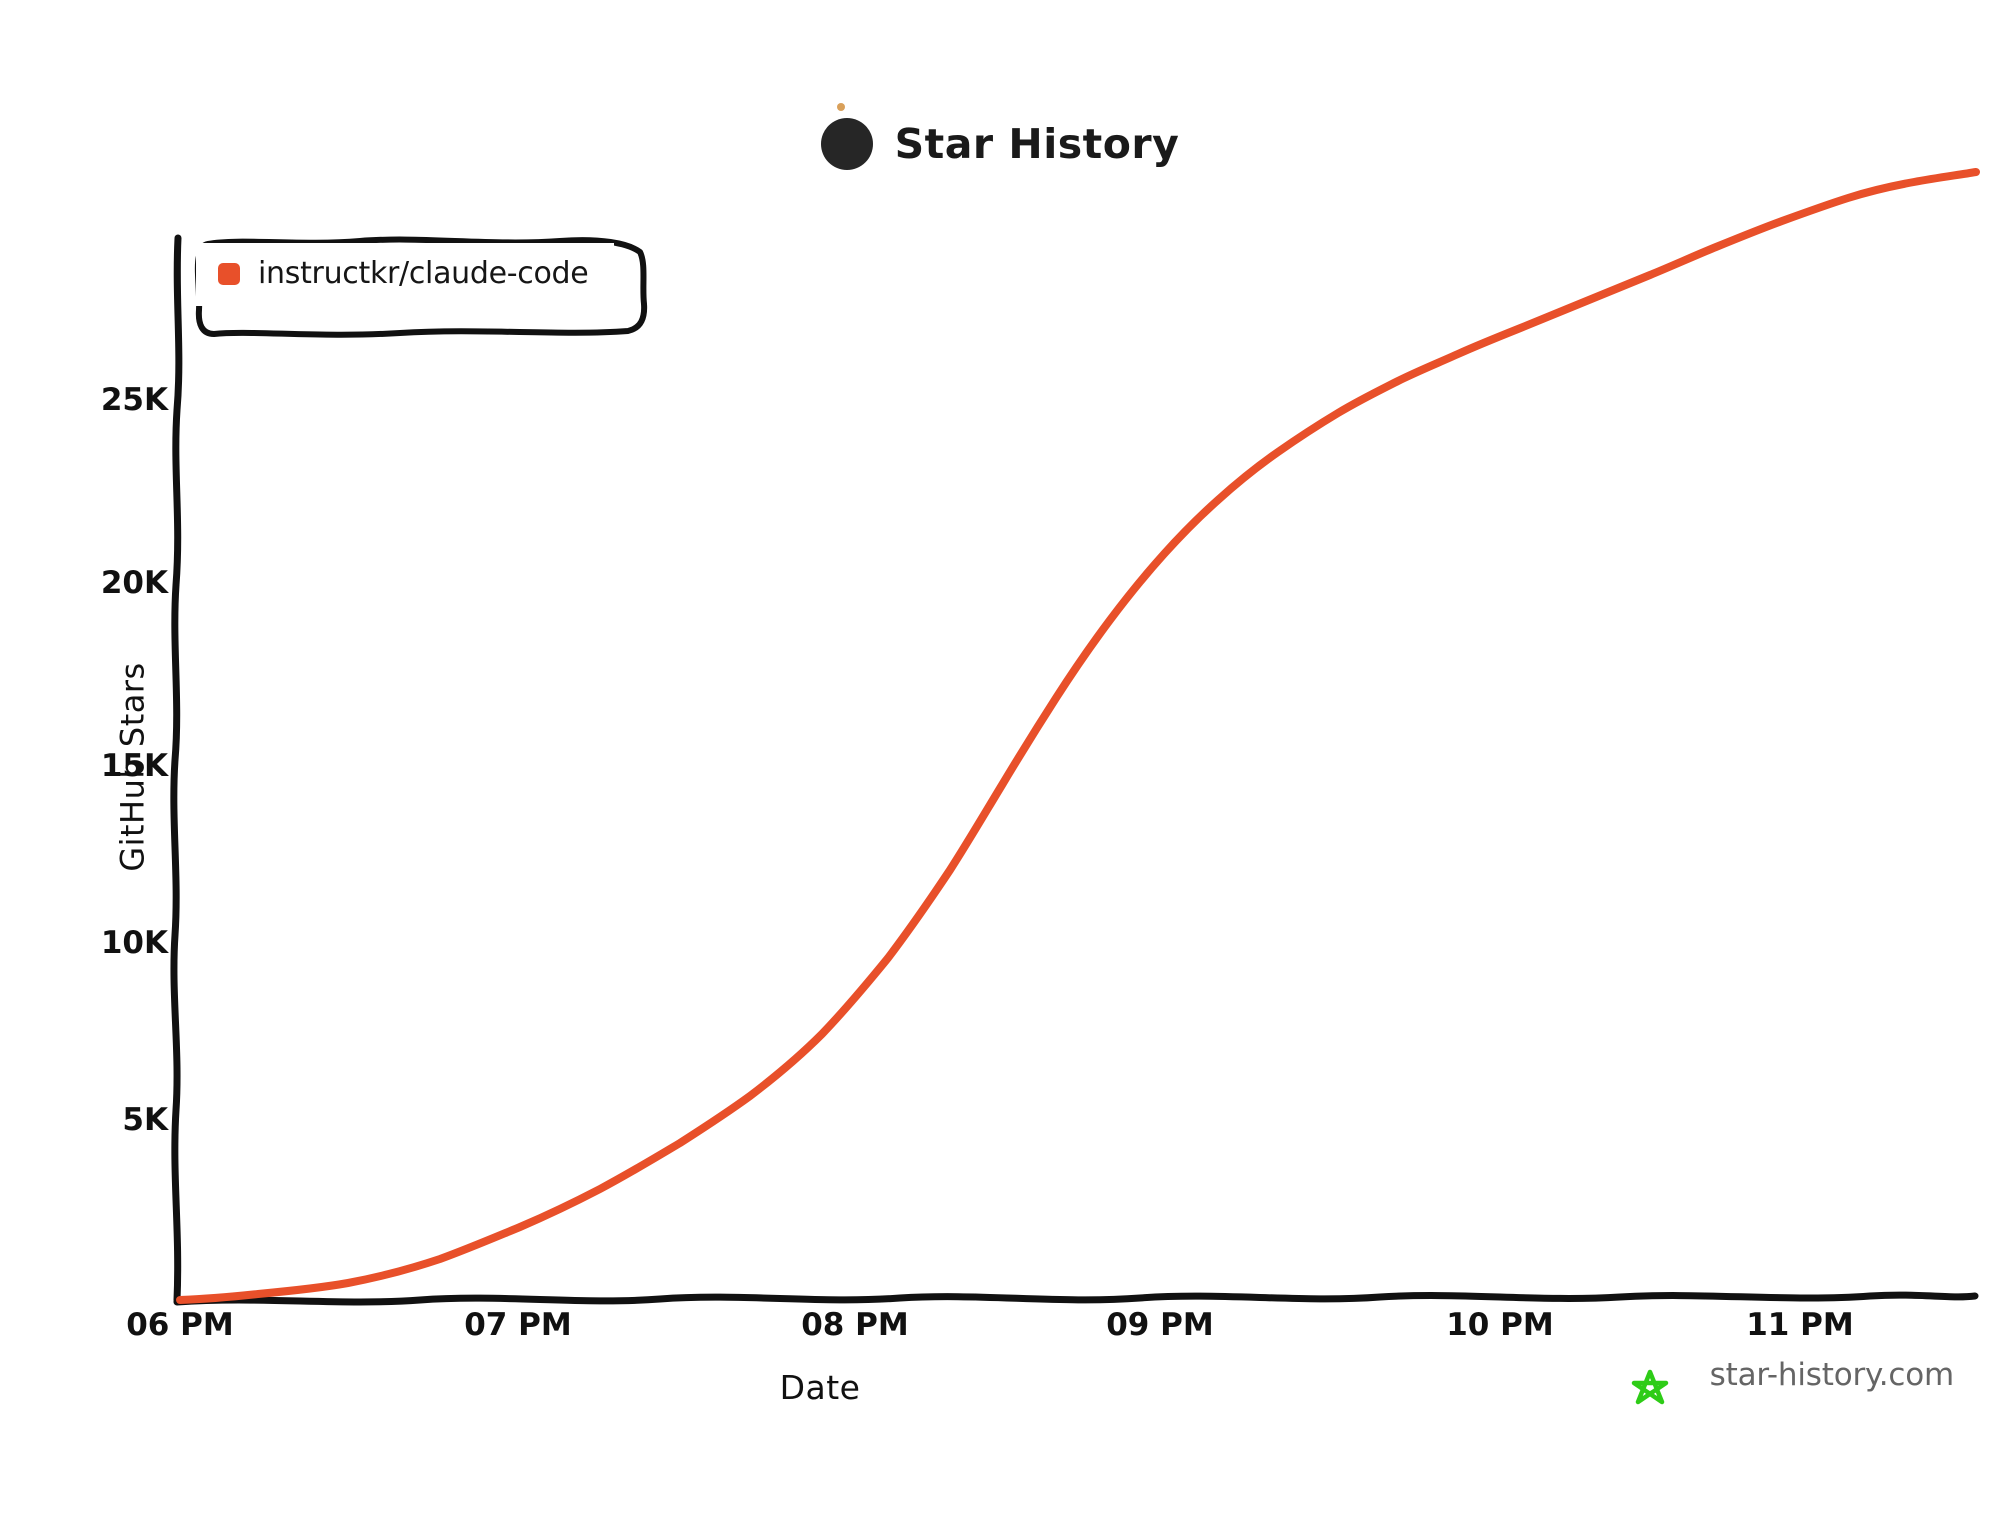 The image size is (2000, 1533). Describe the element at coordinates (1160, 1325) in the screenshot. I see `x-tick-09pm: 09 PM` at that location.